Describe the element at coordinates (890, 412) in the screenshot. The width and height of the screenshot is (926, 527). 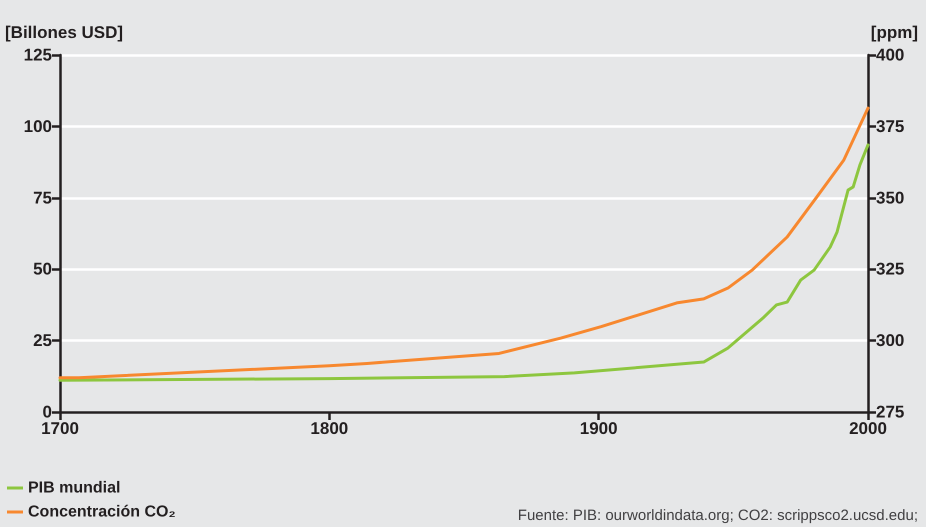
I see `y2-tick-label: 275` at that location.